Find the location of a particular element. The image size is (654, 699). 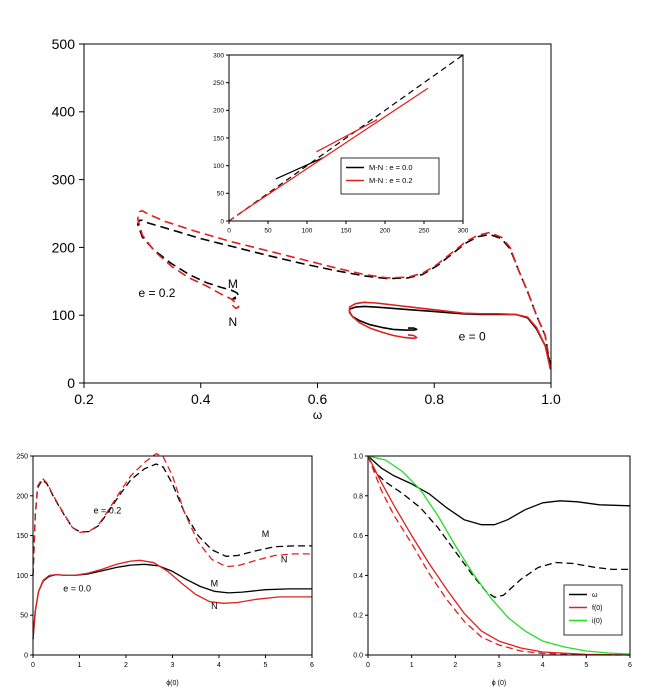

legend: M-N : e = 0.0 M-N : e = 0.2 is located at coordinates (390, 176).